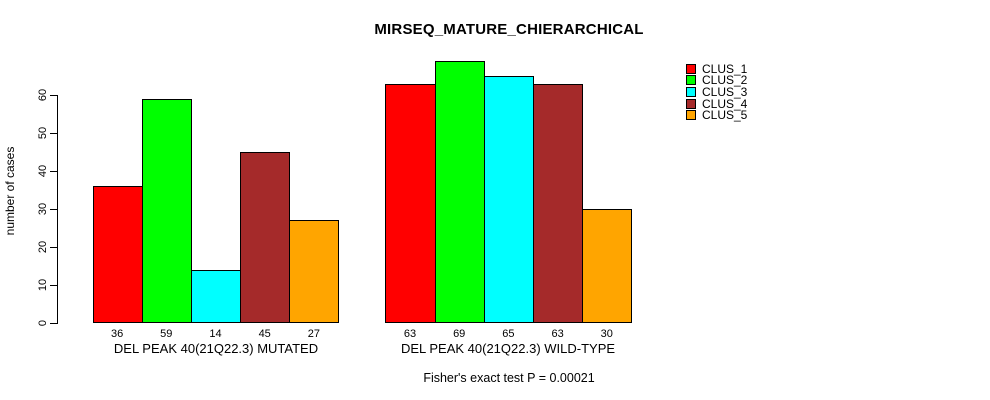 The height and width of the screenshot is (400, 990). I want to click on legend-item-clus_3: CLUS_3, so click(716, 92).